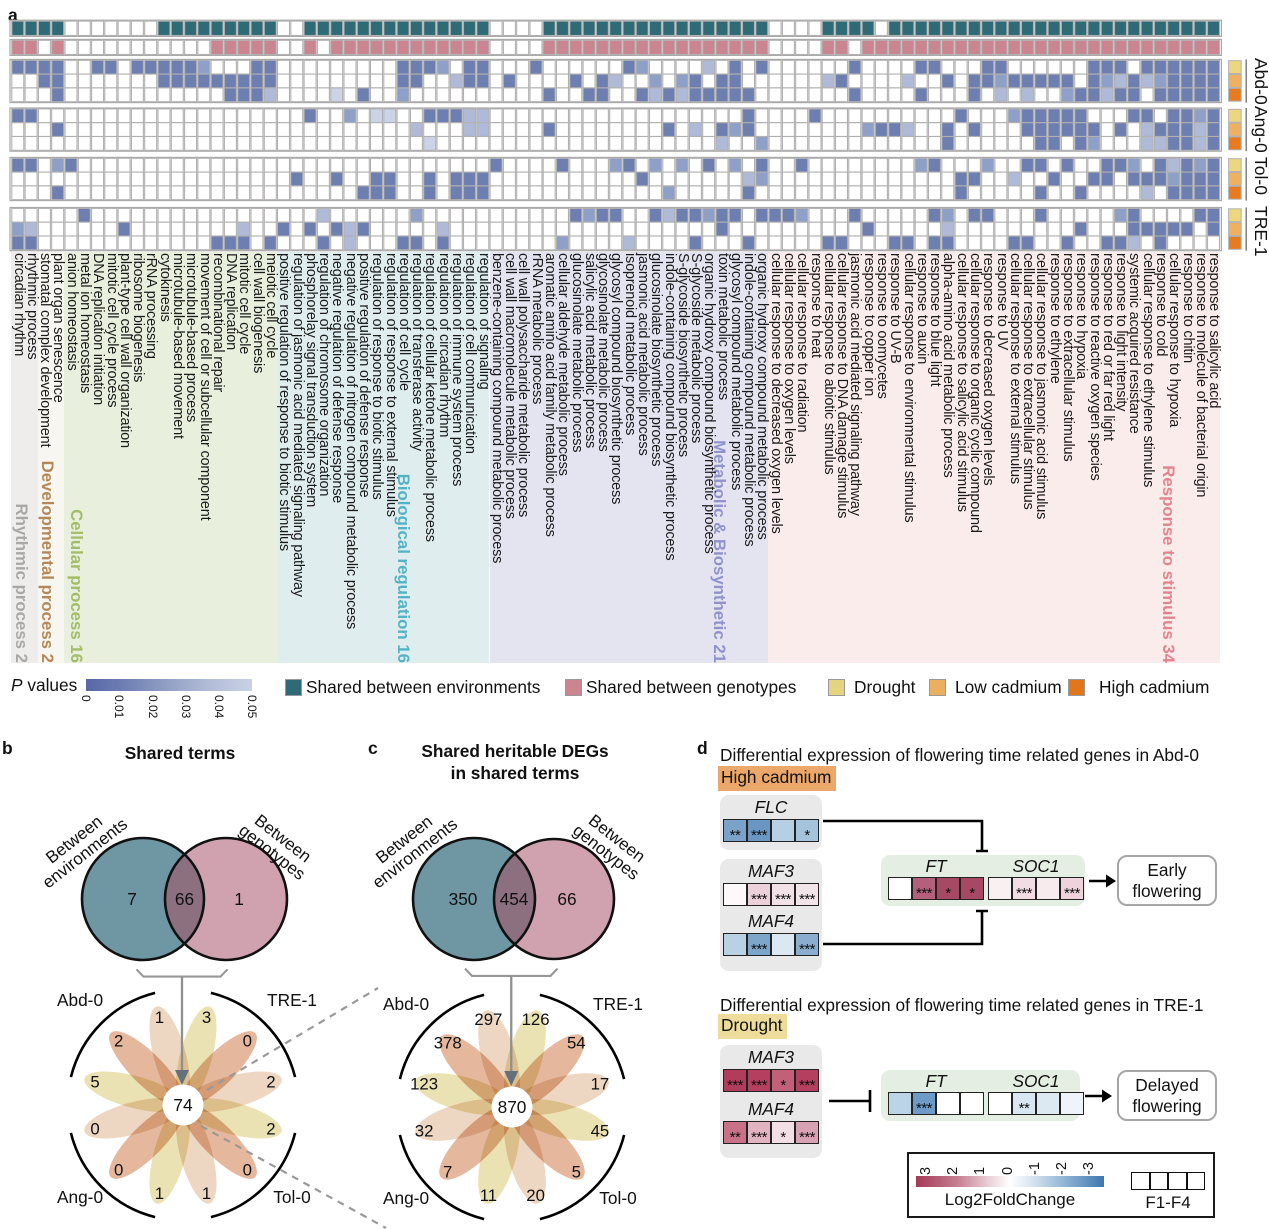 This screenshot has height=1229, width=1269. I want to click on svg-text: 297, so click(488, 1019).